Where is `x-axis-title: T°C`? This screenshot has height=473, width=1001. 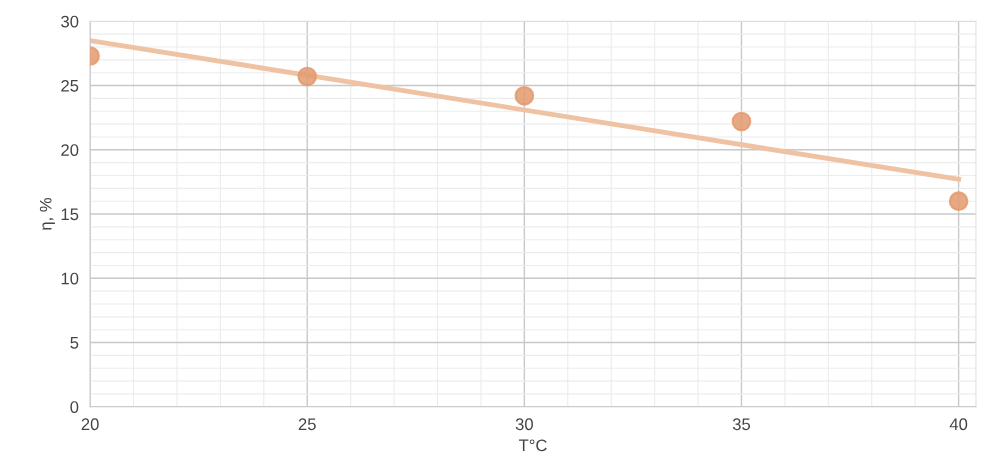 x-axis-title: T°C is located at coordinates (532, 445).